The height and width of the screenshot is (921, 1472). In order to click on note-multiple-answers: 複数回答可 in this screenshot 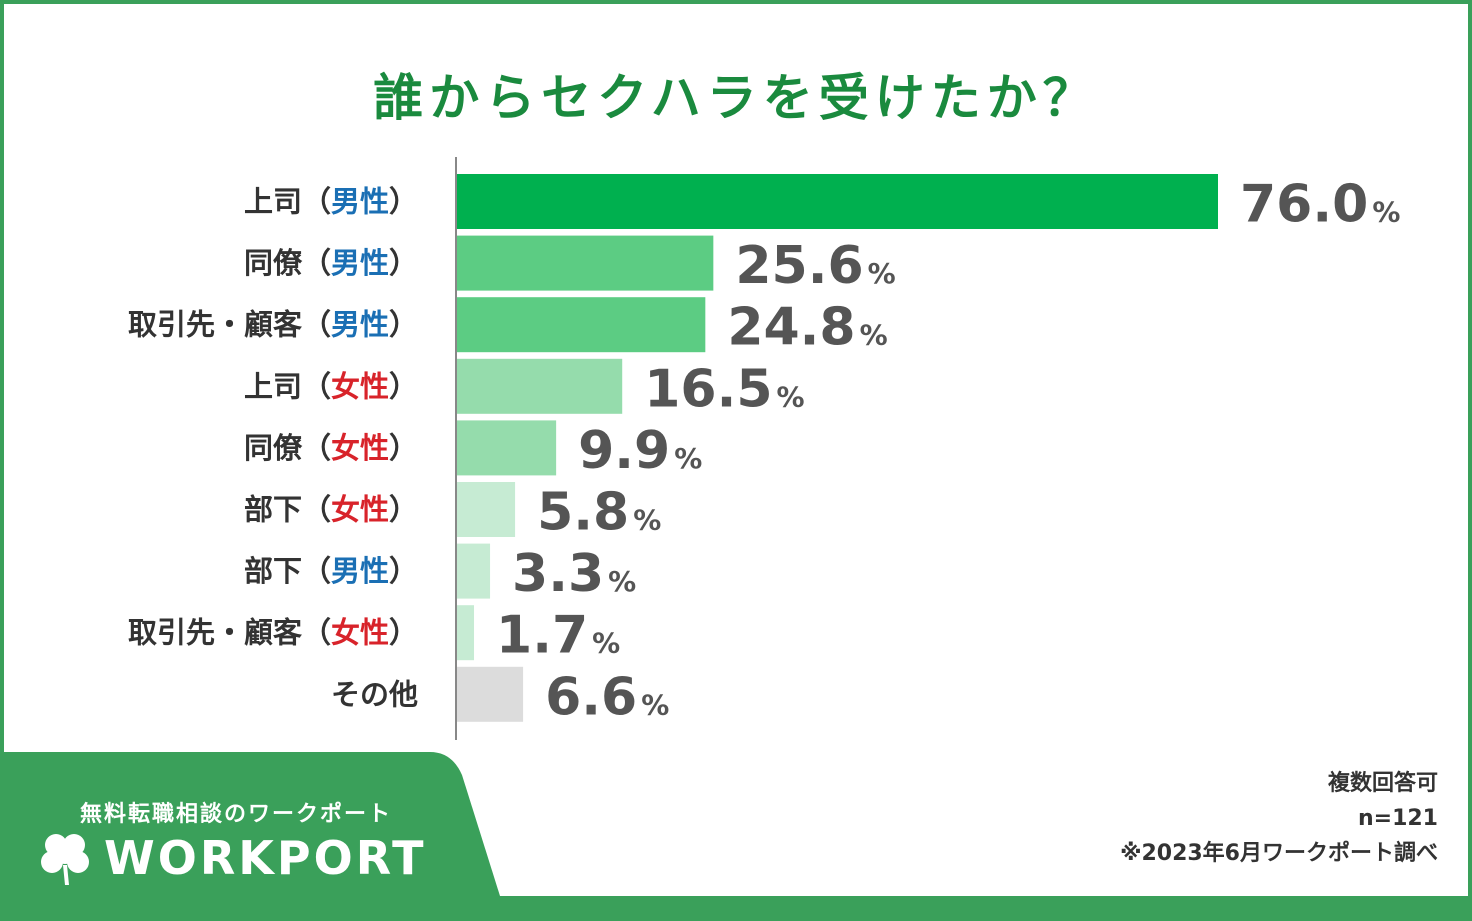, I will do `click(1382, 783)`.